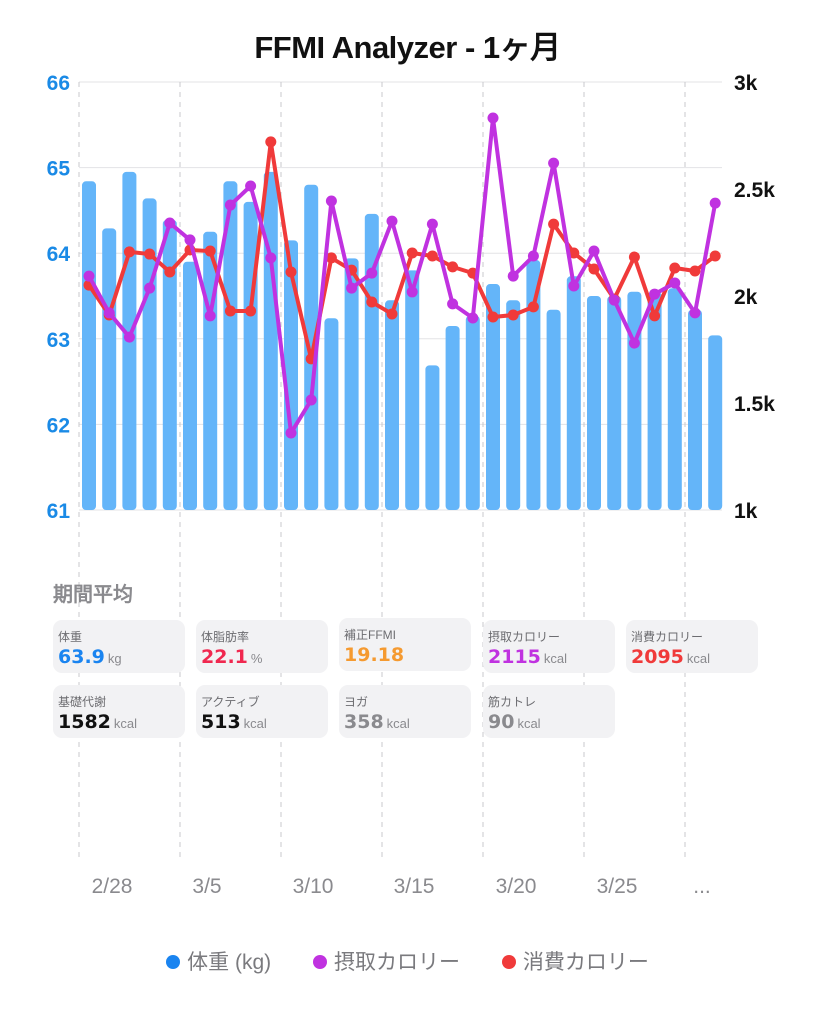 This screenshot has width=815, height=1024. Describe the element at coordinates (386, 961) in the screenshot. I see `legend-item-intake: 摂取カロリー` at that location.